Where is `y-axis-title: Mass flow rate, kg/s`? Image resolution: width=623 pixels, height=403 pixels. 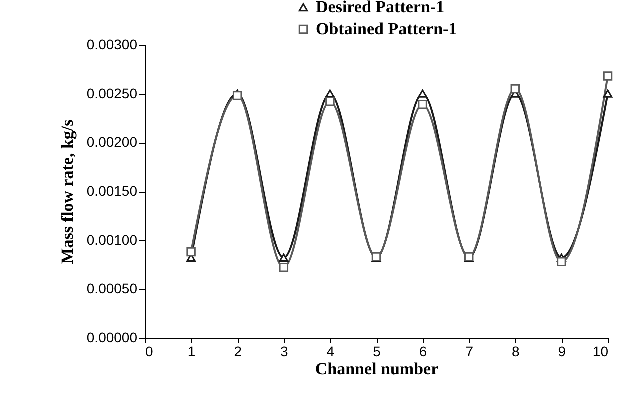 y-axis-title: Mass flow rate, kg/s is located at coordinates (67, 191).